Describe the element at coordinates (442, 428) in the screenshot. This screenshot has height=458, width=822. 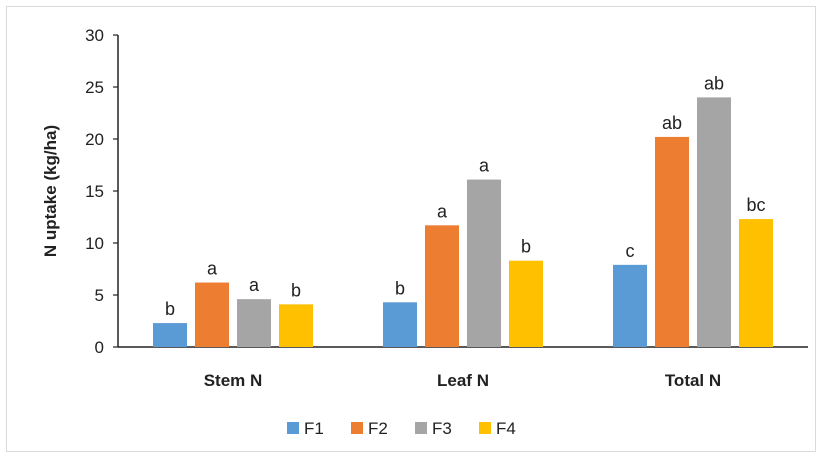
I see `legend-label-f3: F3` at that location.